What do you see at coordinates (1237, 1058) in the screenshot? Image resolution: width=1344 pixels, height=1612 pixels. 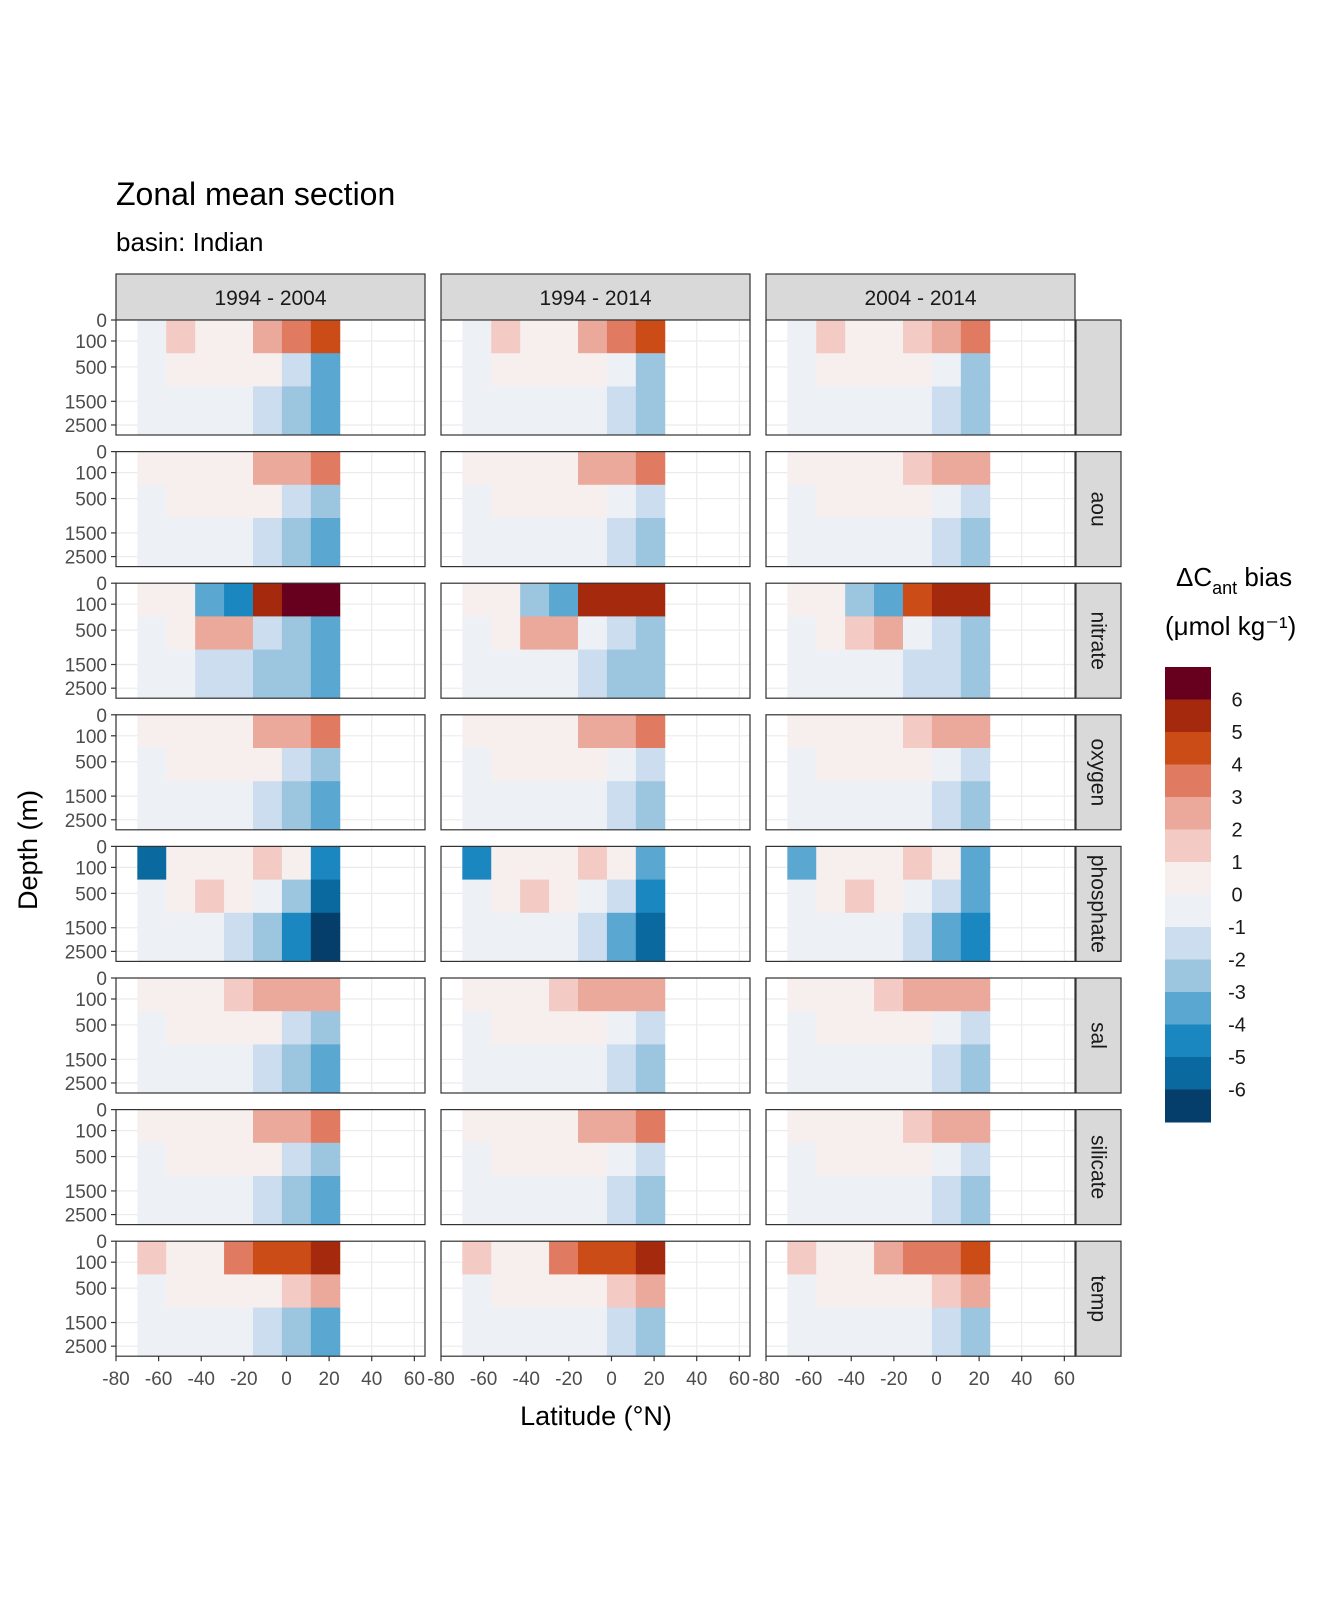 I see `legend-label: -5` at bounding box center [1237, 1058].